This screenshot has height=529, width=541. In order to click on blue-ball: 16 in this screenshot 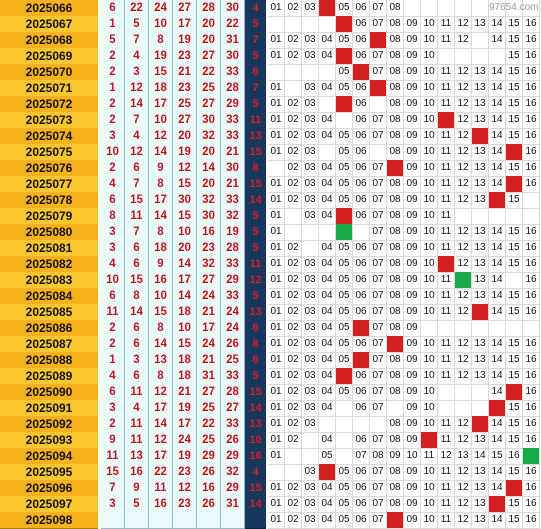, I will do `click(255, 456)`.